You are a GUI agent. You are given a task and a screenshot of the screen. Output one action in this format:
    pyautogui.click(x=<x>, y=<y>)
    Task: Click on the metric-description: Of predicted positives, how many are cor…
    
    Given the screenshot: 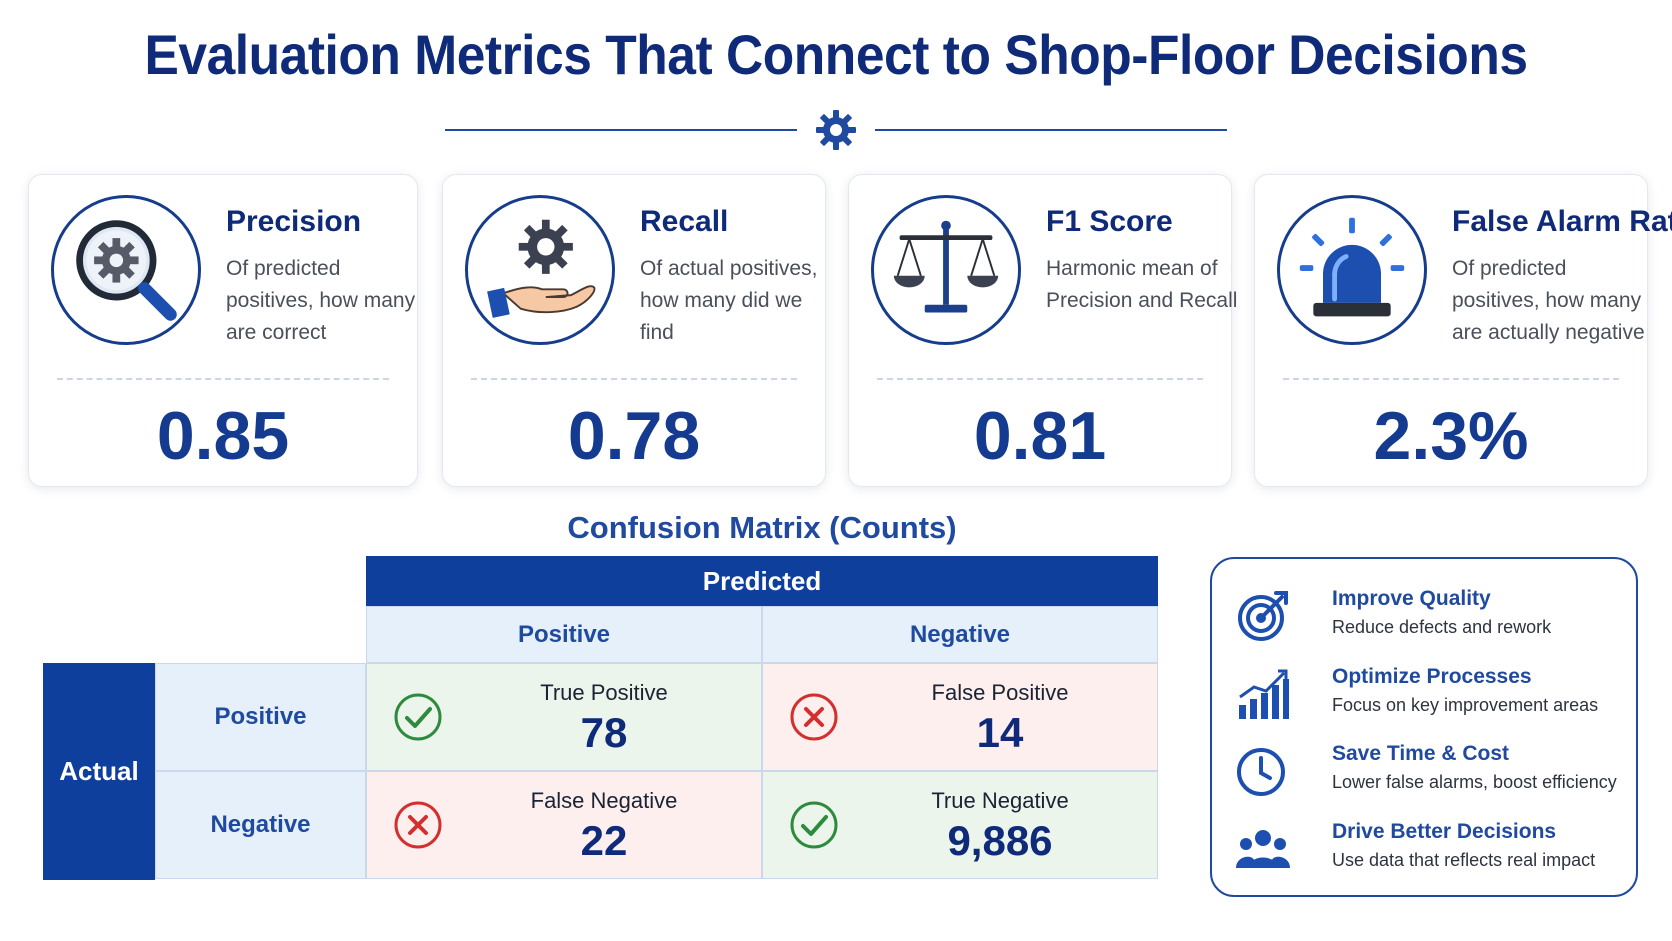 What is the action you would take?
    pyautogui.click(x=321, y=300)
    